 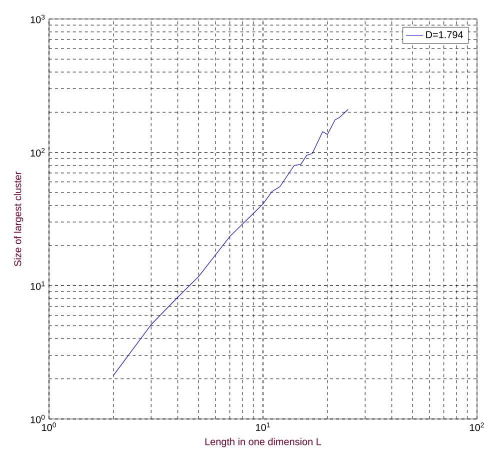 I want to click on x-tick-label: 10$^{2}$, so click(x=477, y=427).